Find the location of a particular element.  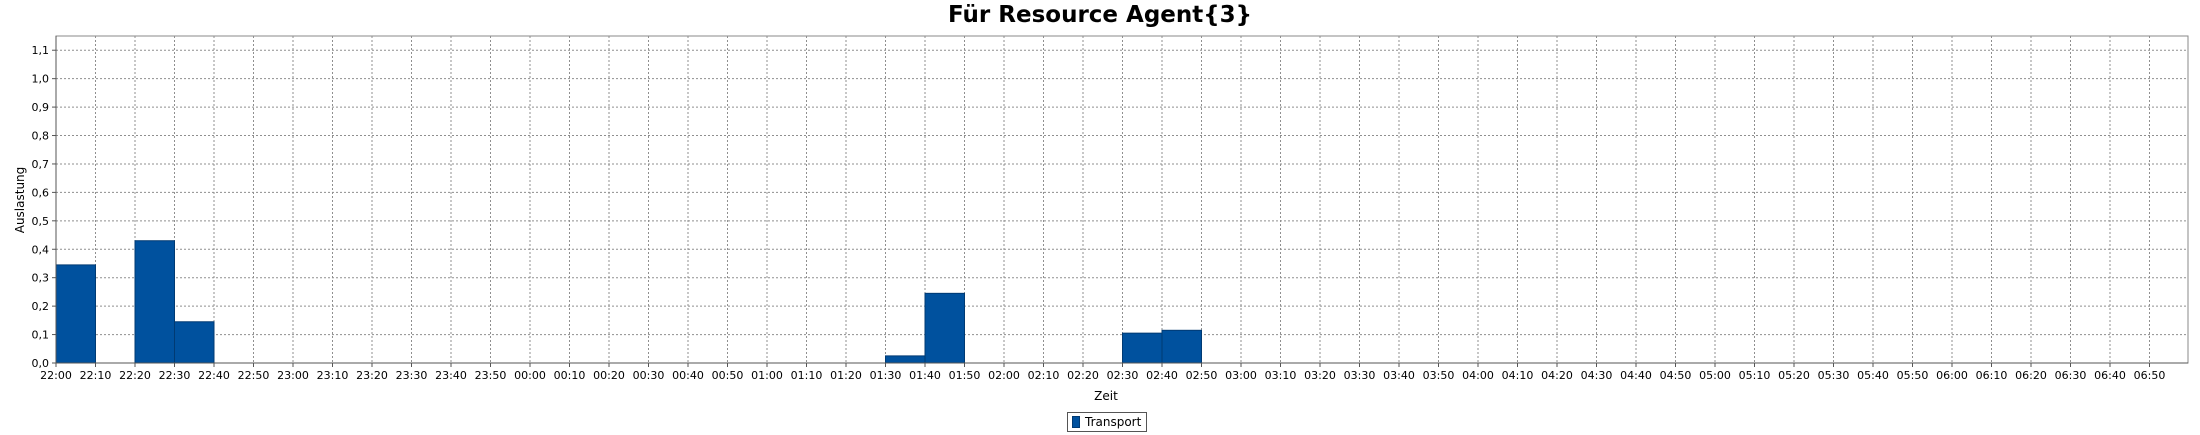

y-tick-label: 0,1 is located at coordinates (41, 335).